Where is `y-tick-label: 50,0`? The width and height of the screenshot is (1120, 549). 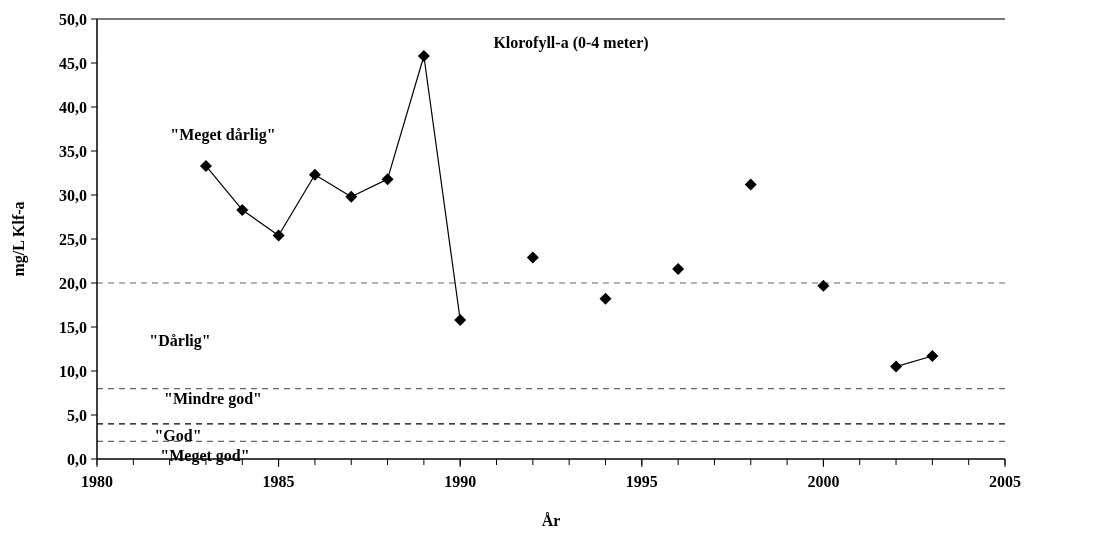
y-tick-label: 50,0 is located at coordinates (73, 19).